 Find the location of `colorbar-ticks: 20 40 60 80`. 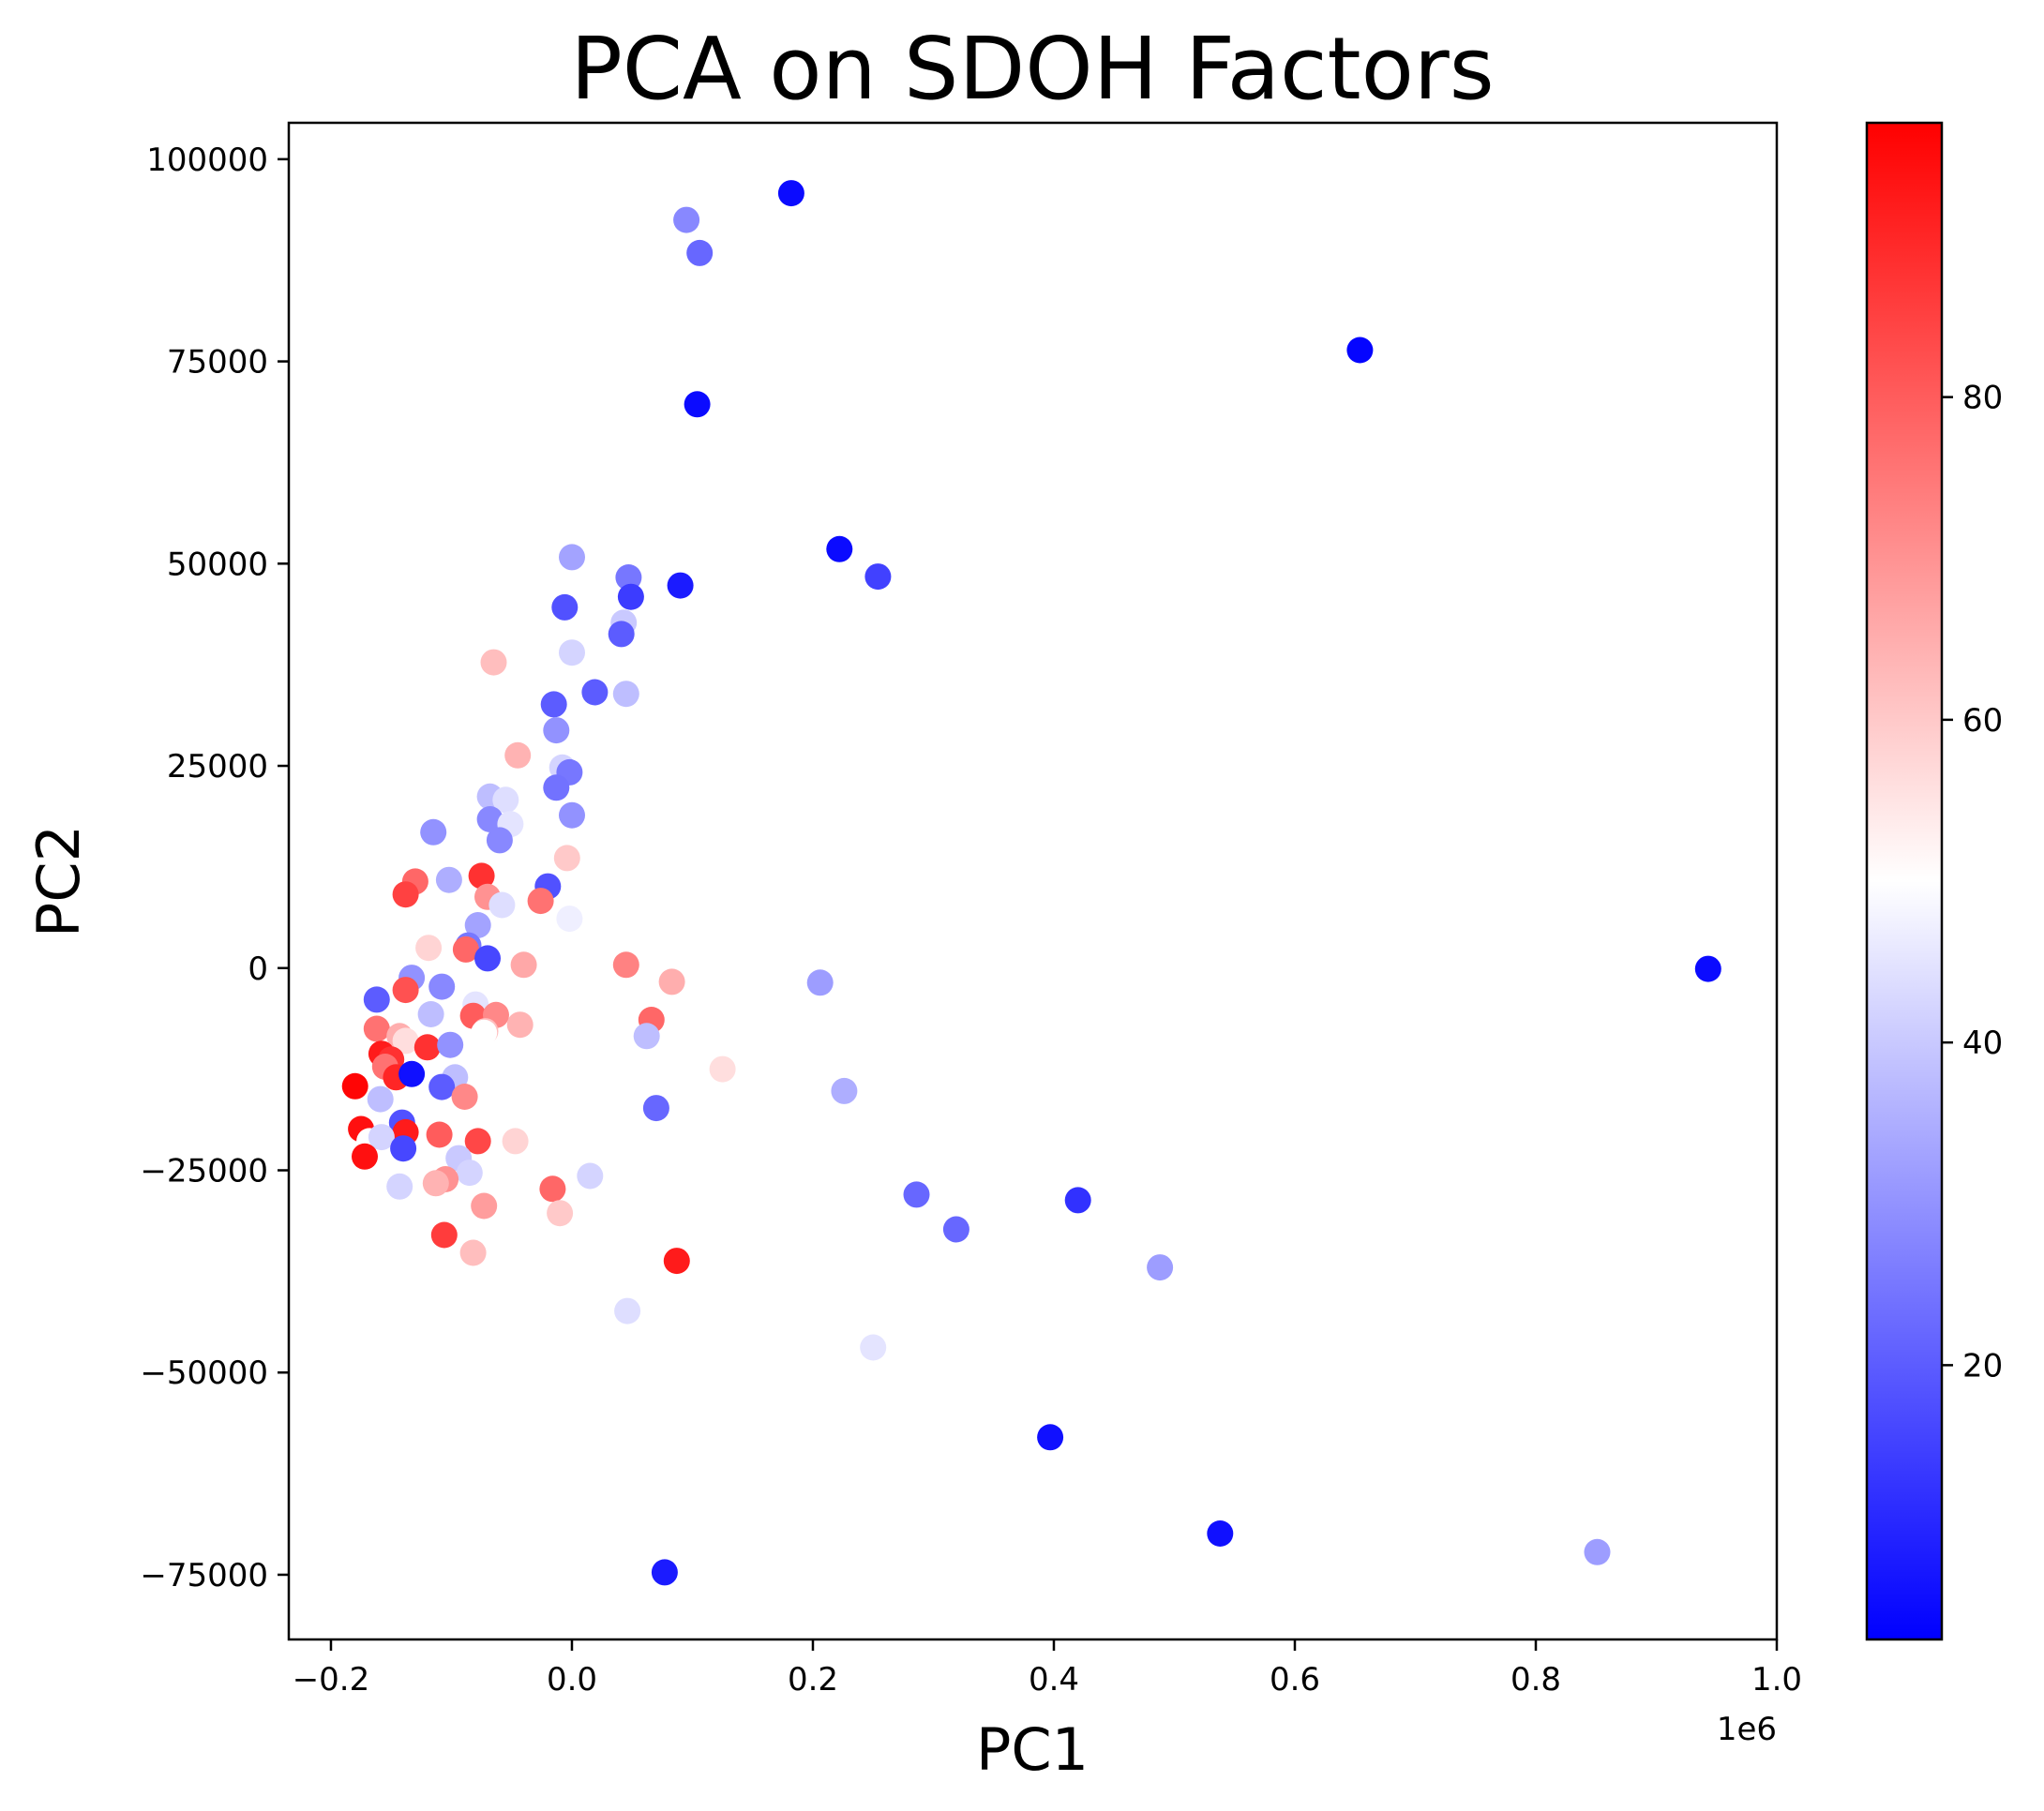

colorbar-ticks: 20 40 60 80 is located at coordinates (1972, 882).